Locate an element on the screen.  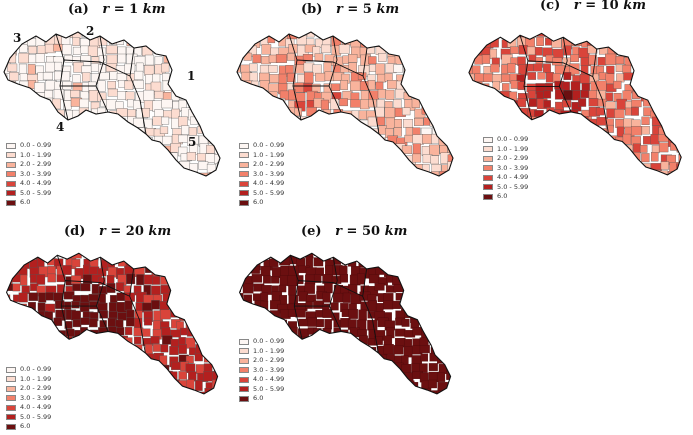
legend-label: 6.0 is located at coordinates (258, 202).